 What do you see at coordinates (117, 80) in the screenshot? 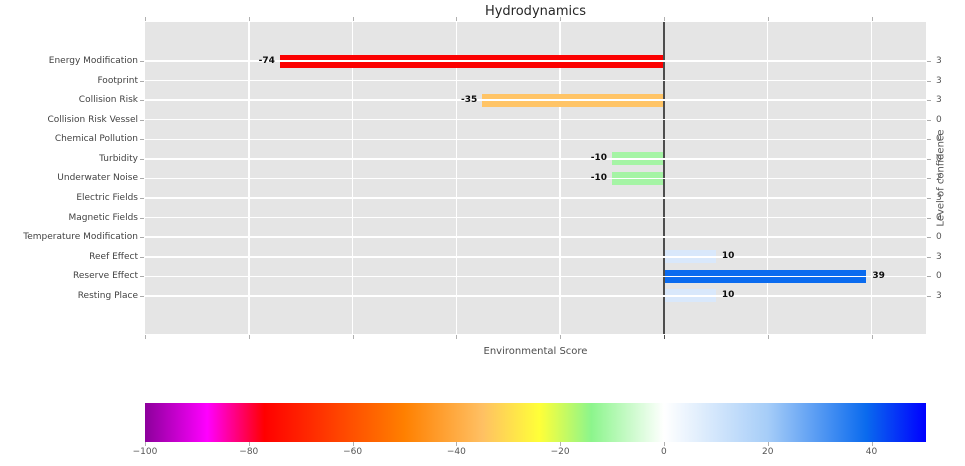
I see `category-label: Footprint` at bounding box center [117, 80].